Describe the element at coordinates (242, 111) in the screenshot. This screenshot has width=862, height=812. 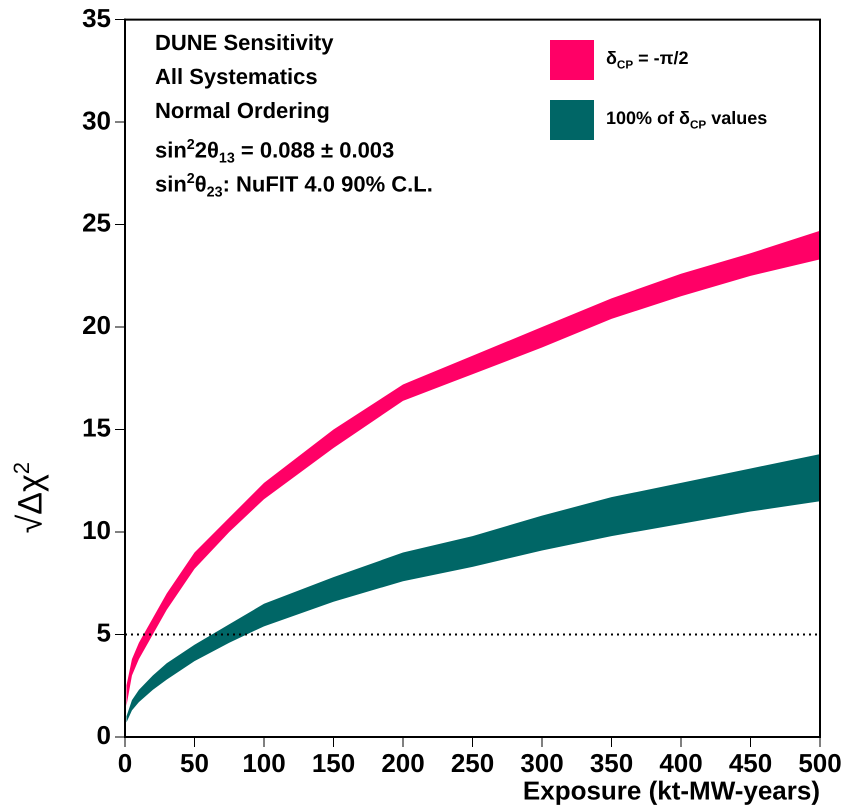
I see `annotation: Normal Ordering` at that location.